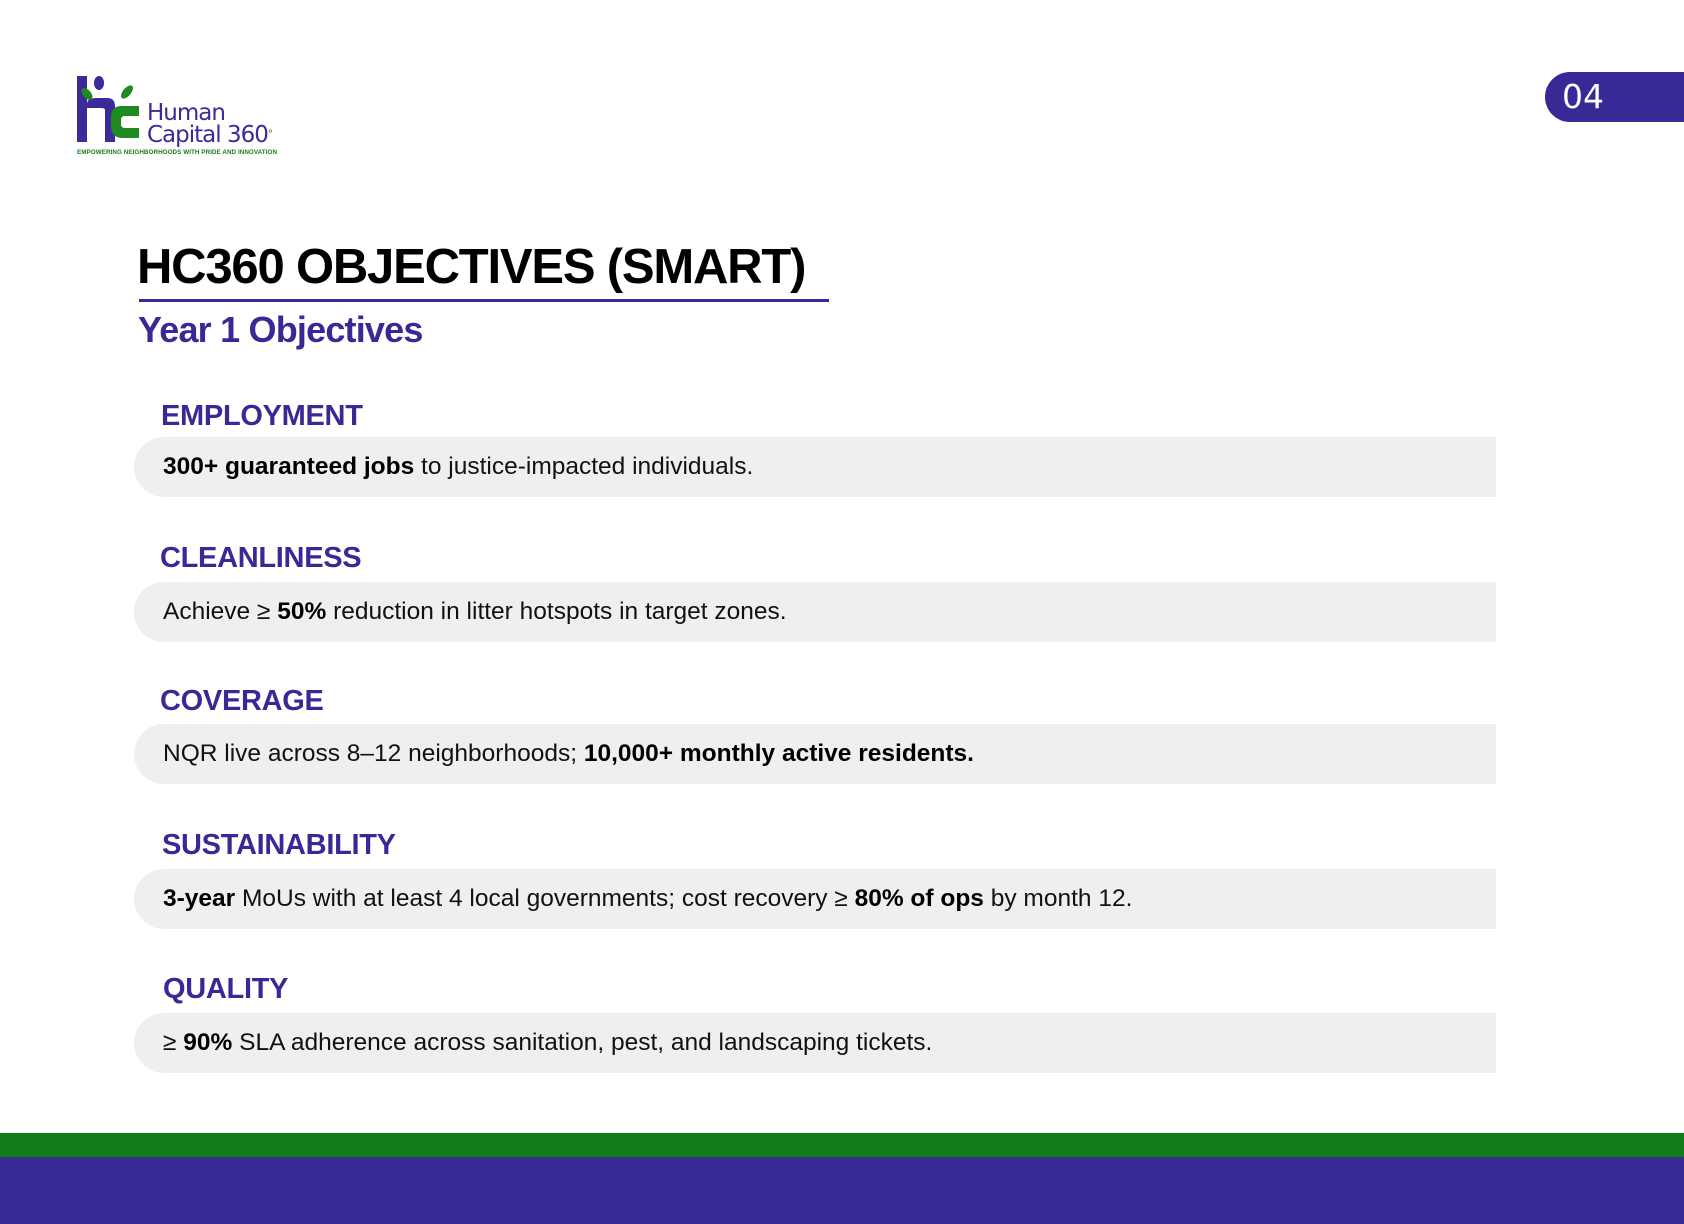  Describe the element at coordinates (270, 134) in the screenshot. I see `logo-degree-mark: °` at that location.